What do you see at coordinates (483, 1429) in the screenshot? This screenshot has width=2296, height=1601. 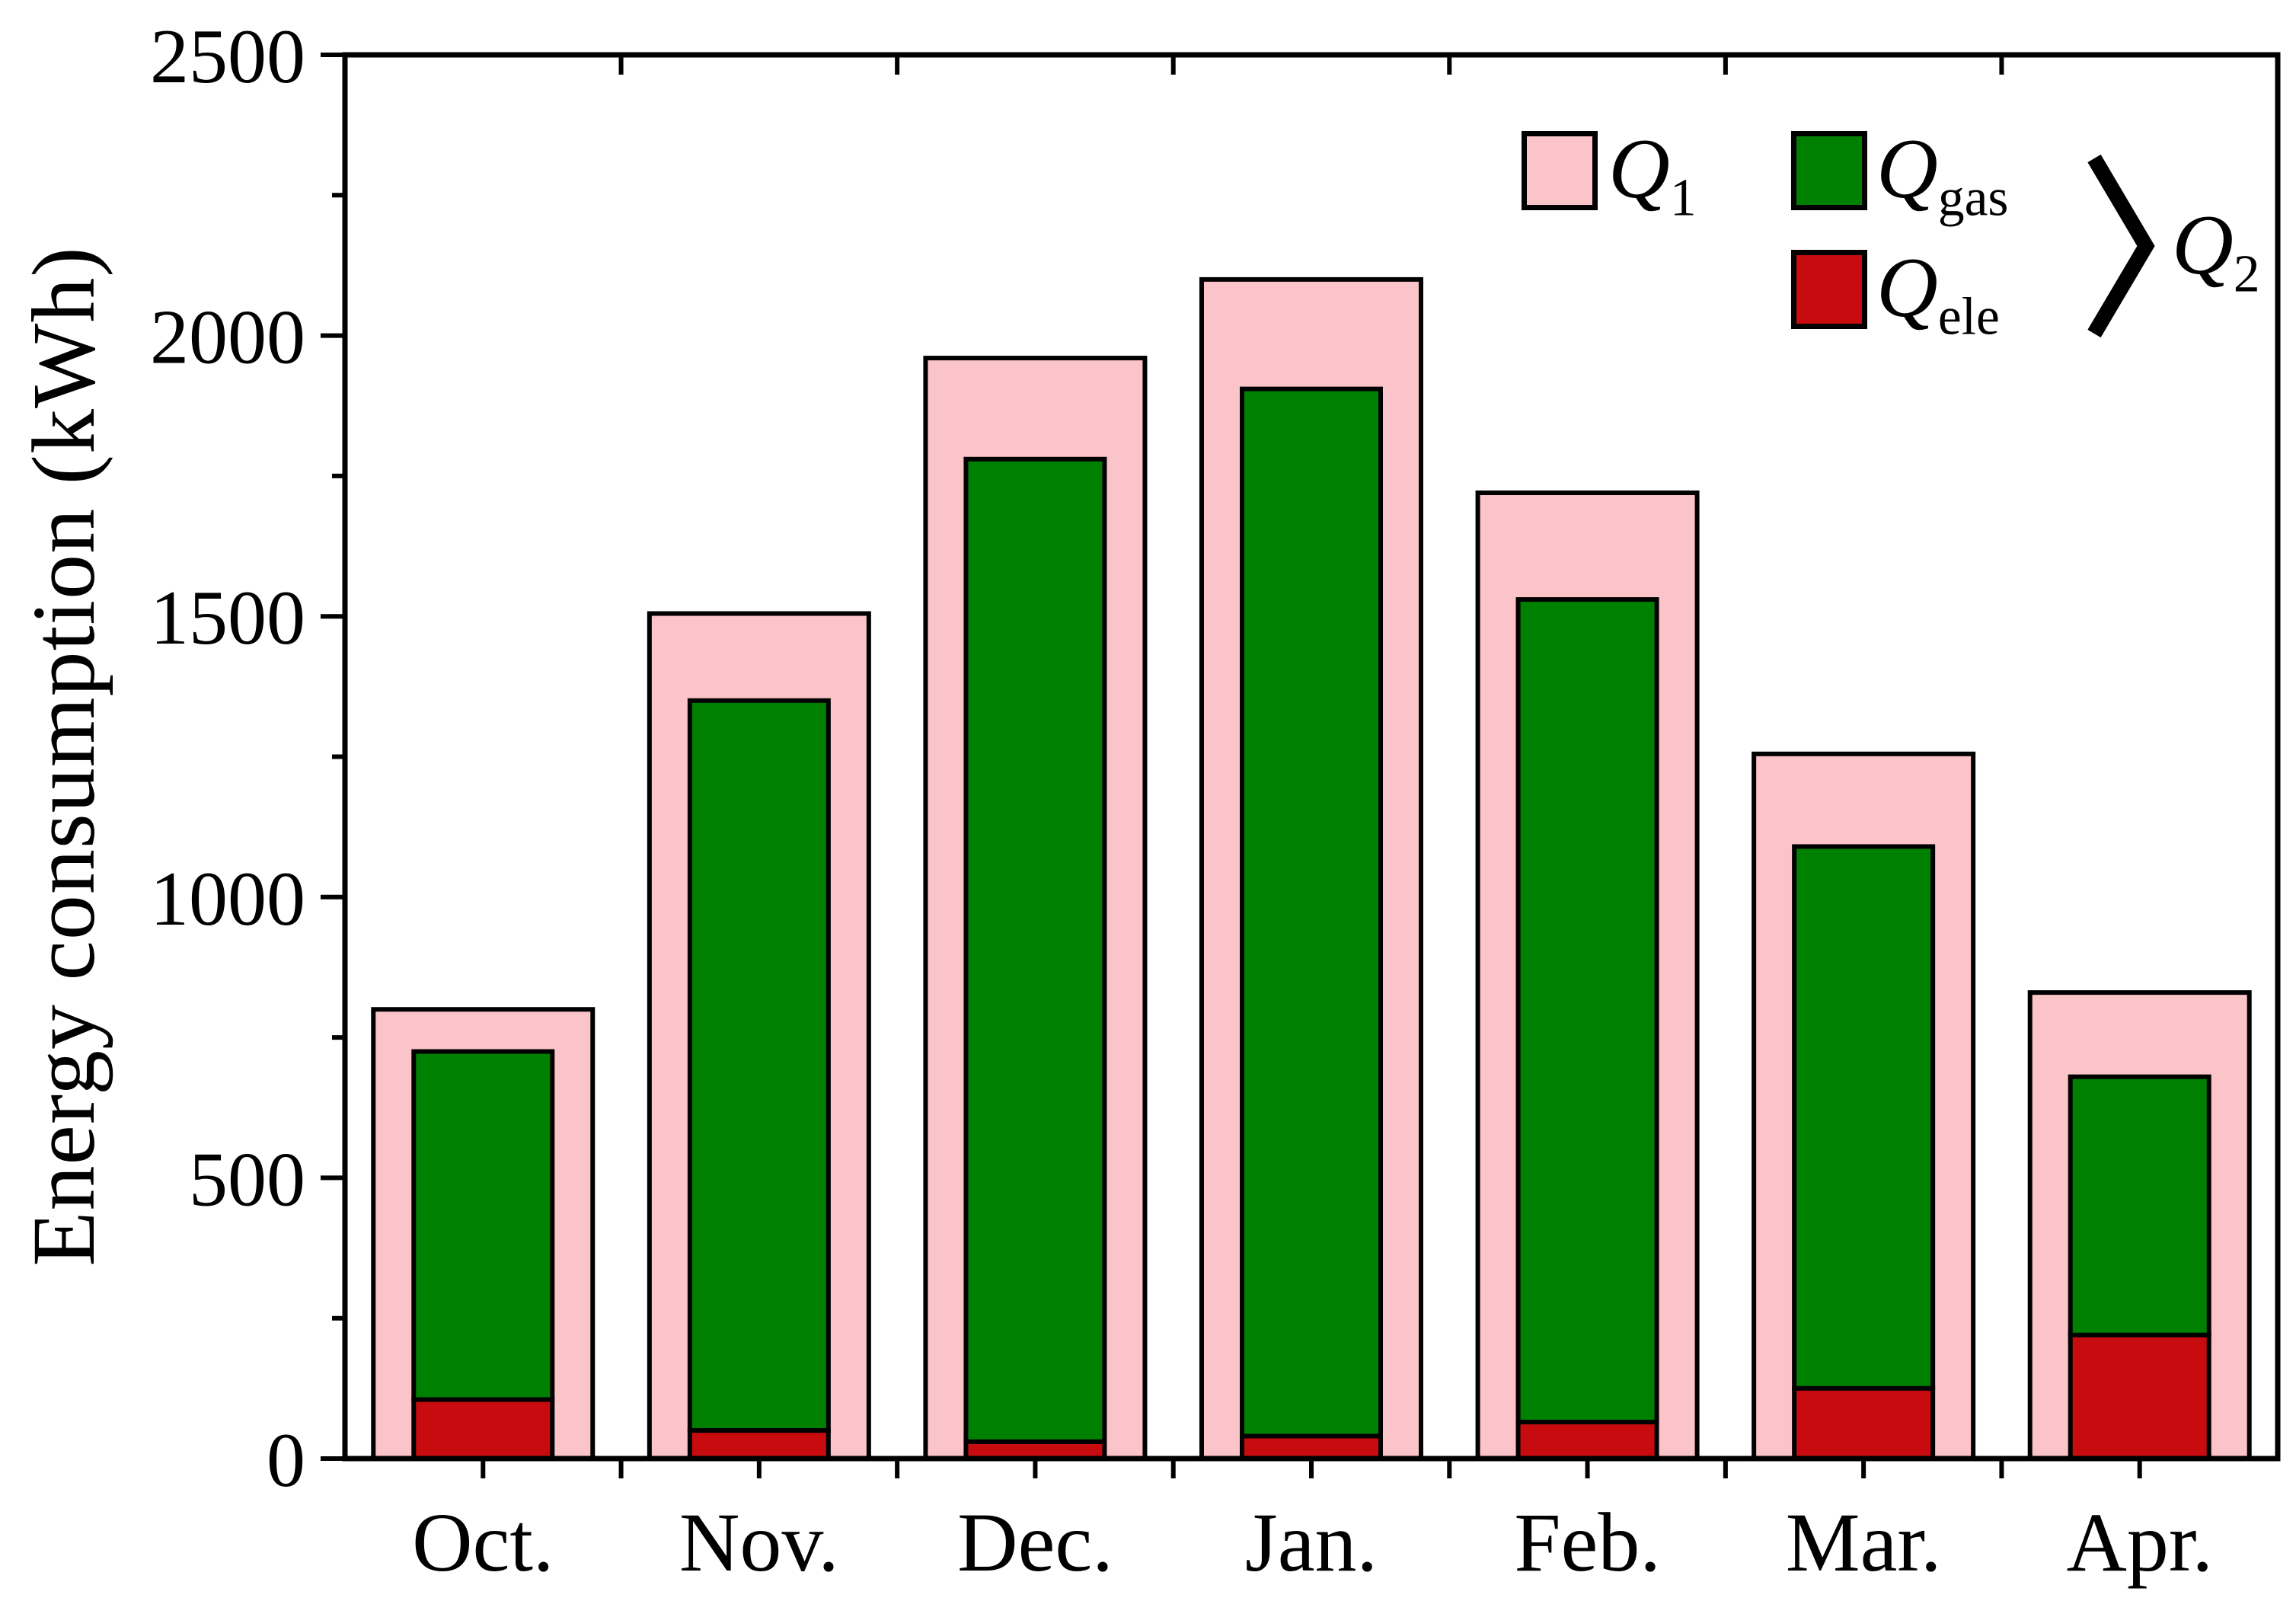 I see `bar-qele-Oct.` at bounding box center [483, 1429].